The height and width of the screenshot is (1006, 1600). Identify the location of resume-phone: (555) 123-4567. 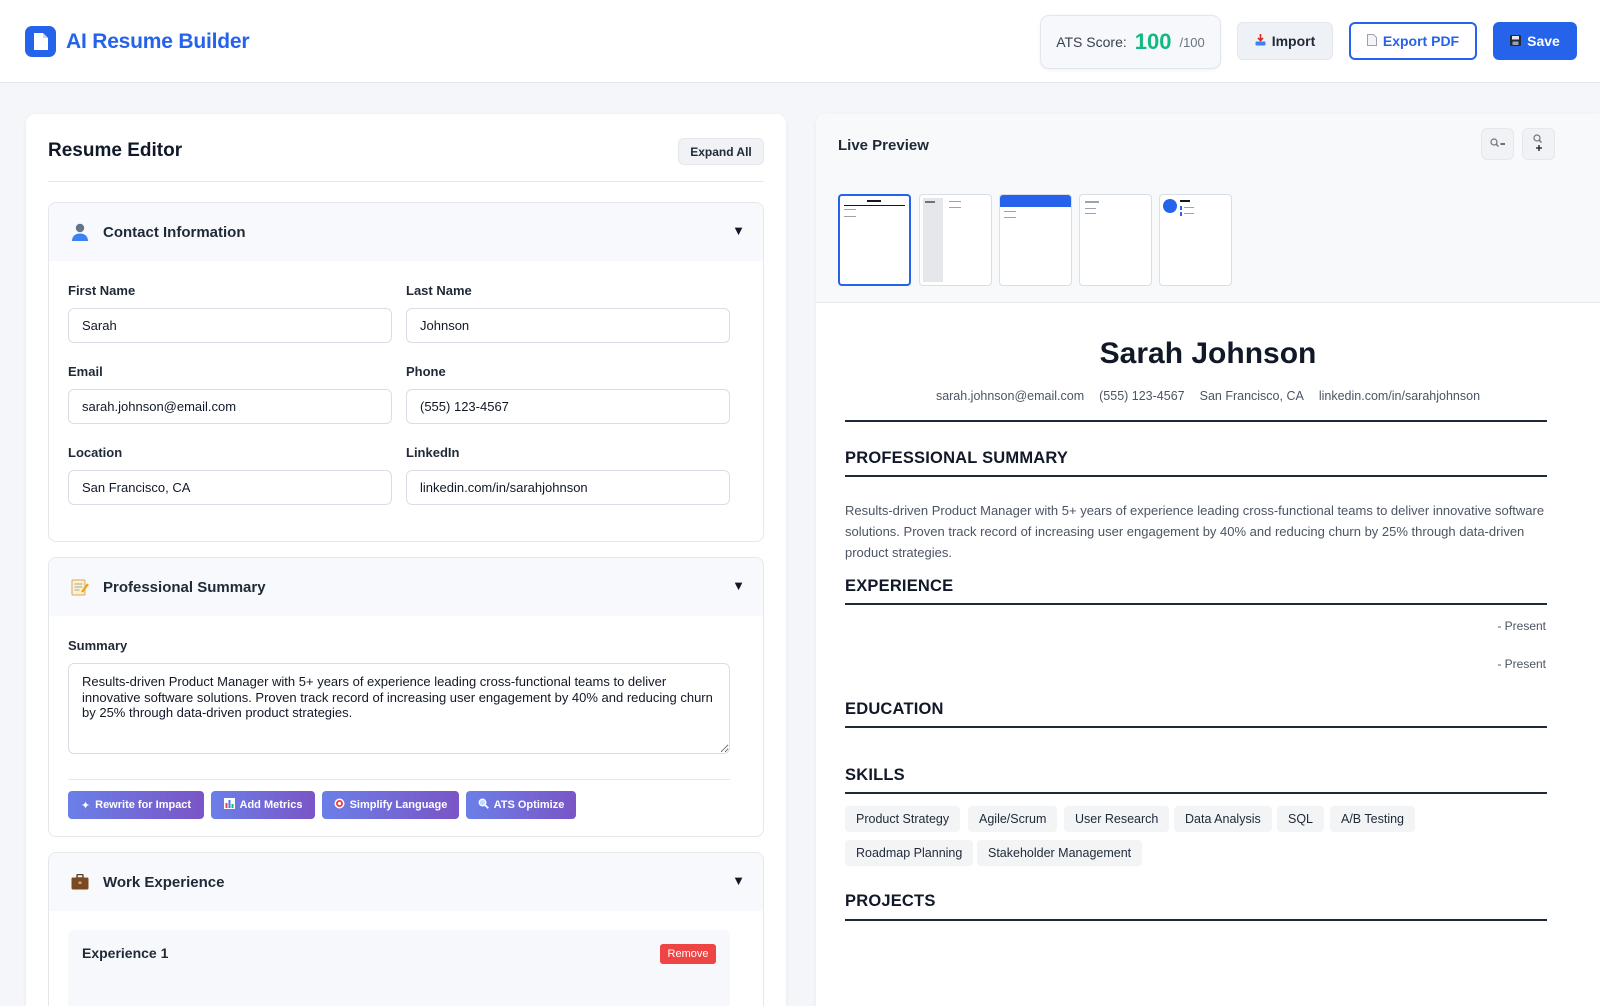
(1142, 396).